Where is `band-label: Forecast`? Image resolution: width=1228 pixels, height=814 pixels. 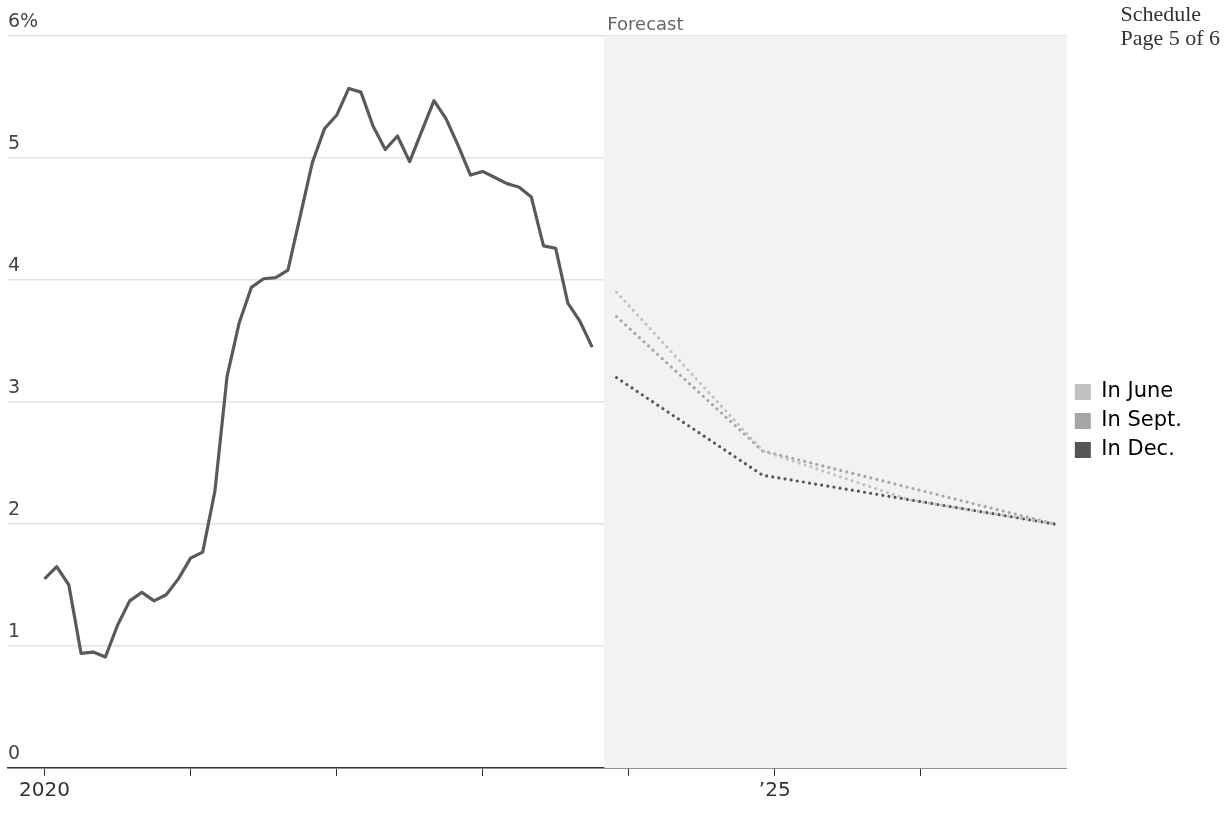 band-label: Forecast is located at coordinates (645, 23).